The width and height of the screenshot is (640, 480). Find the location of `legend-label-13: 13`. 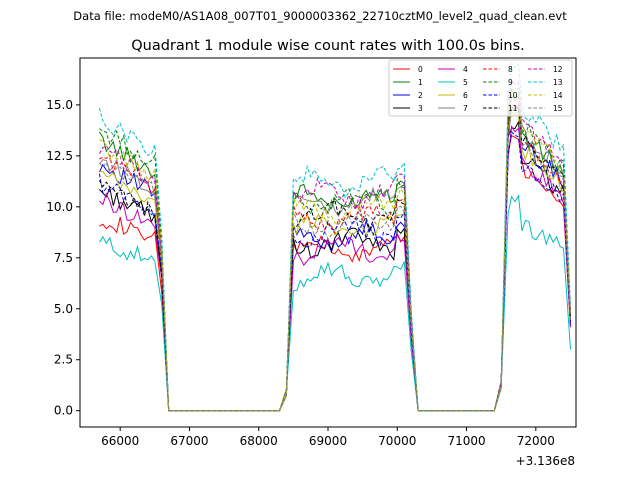

legend-label-13: 13 is located at coordinates (558, 82).